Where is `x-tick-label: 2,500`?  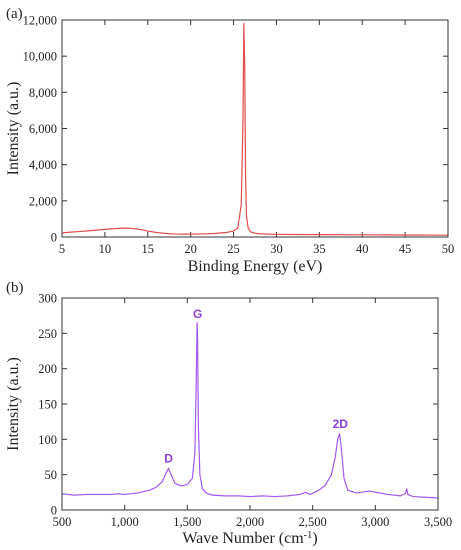
x-tick-label: 2,500 is located at coordinates (313, 522).